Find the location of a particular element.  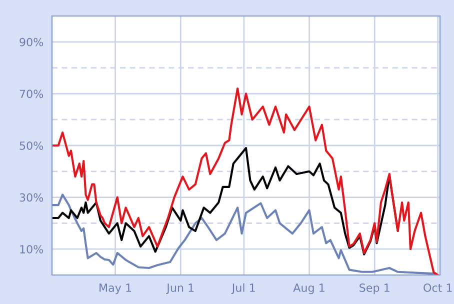

y-tick-label: 30% is located at coordinates (32, 197).